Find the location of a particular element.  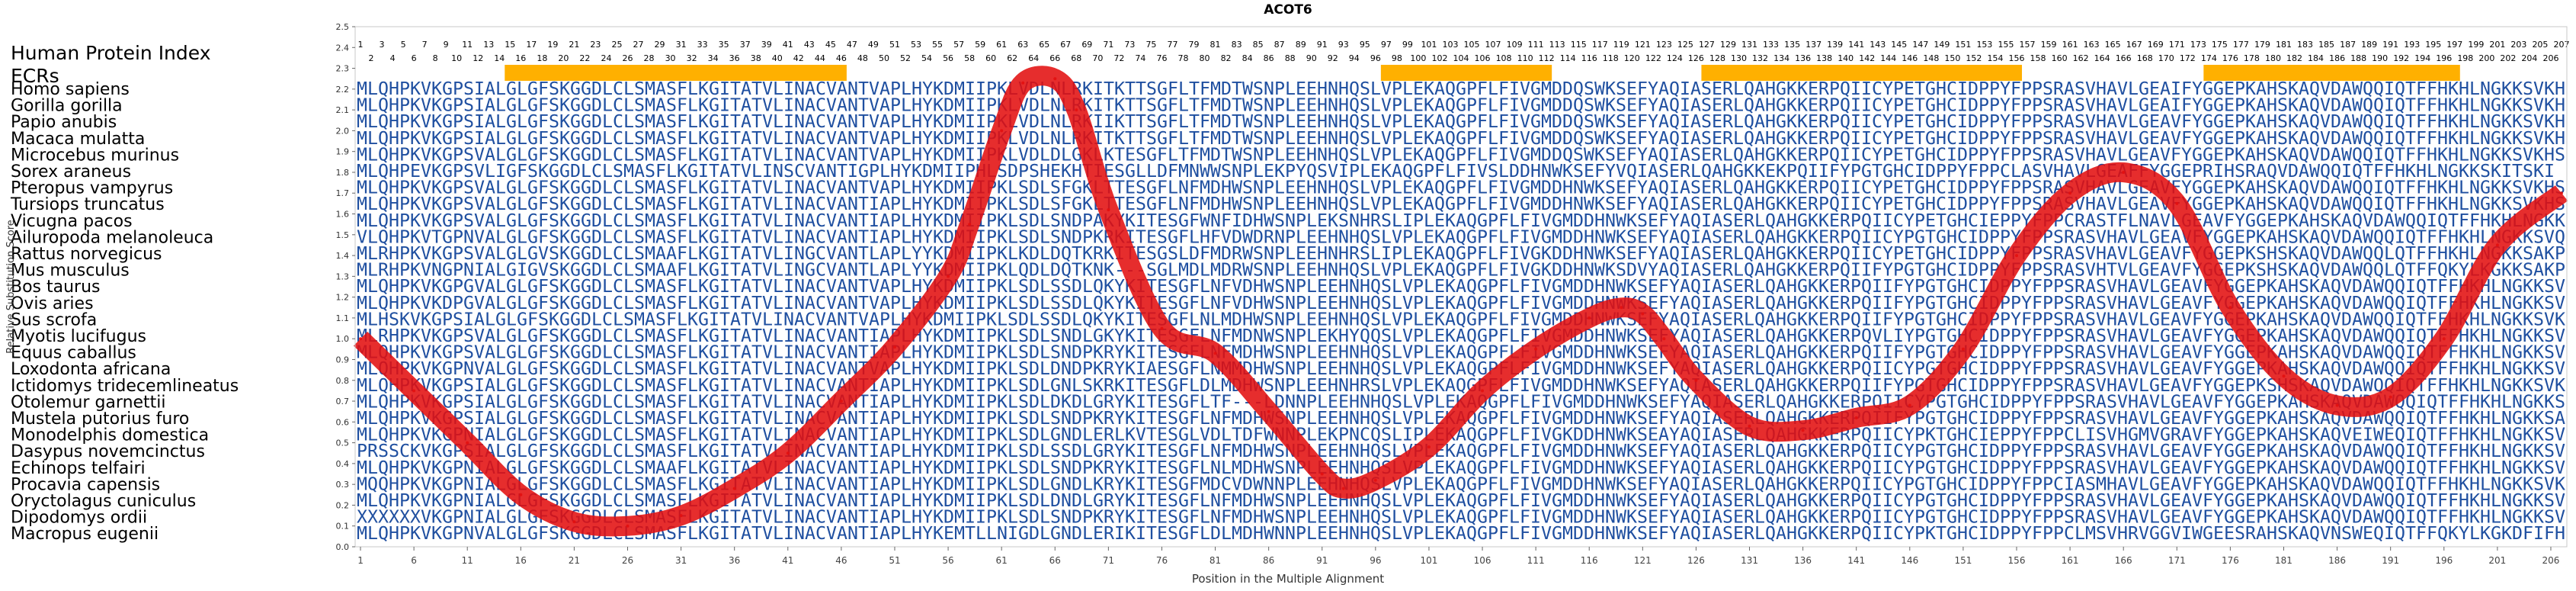

x-tick-label: 101 is located at coordinates (1428, 560).